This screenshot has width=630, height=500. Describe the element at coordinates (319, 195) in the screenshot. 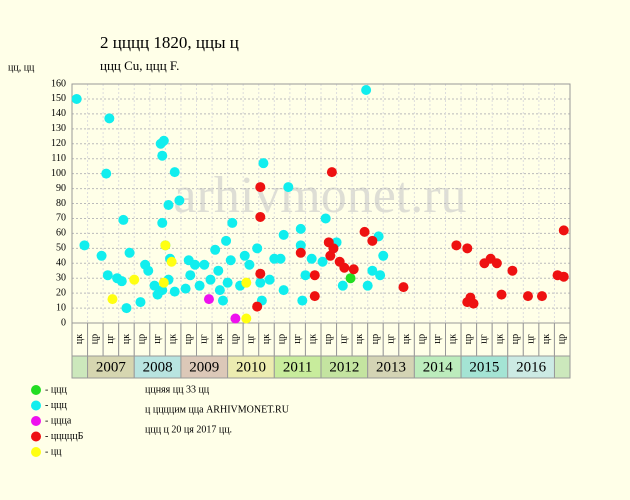

I see `watermark: arhivmonet.ru` at that location.